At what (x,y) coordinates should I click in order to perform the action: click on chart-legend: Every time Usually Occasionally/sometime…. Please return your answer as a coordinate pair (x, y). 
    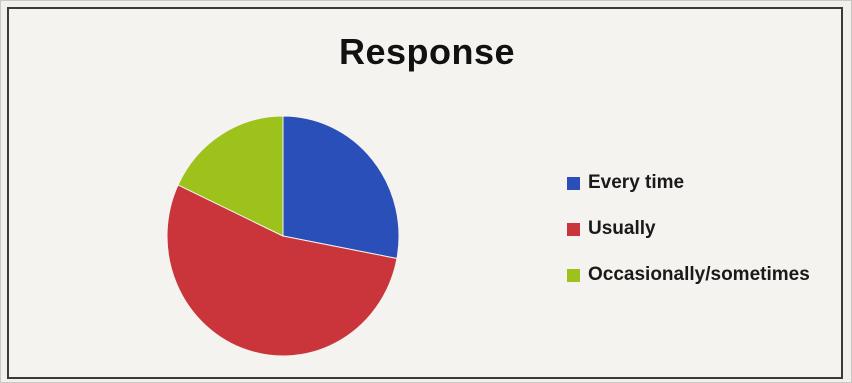
    Looking at the image, I should click on (688, 240).